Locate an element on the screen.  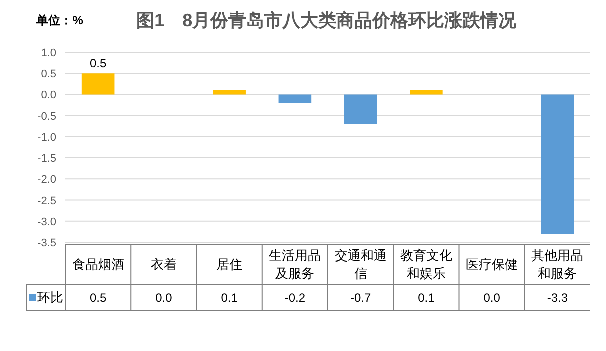
text: 单位：% is located at coordinates (60, 21).